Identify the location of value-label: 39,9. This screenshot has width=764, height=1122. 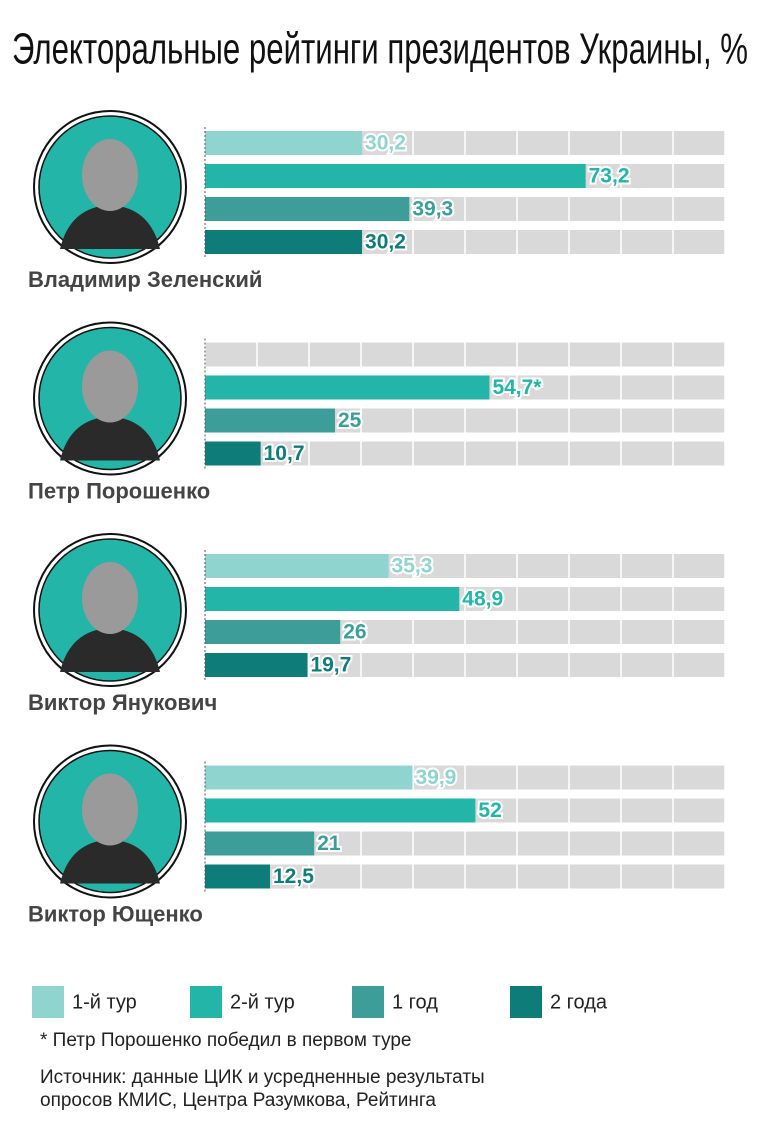
(435, 777).